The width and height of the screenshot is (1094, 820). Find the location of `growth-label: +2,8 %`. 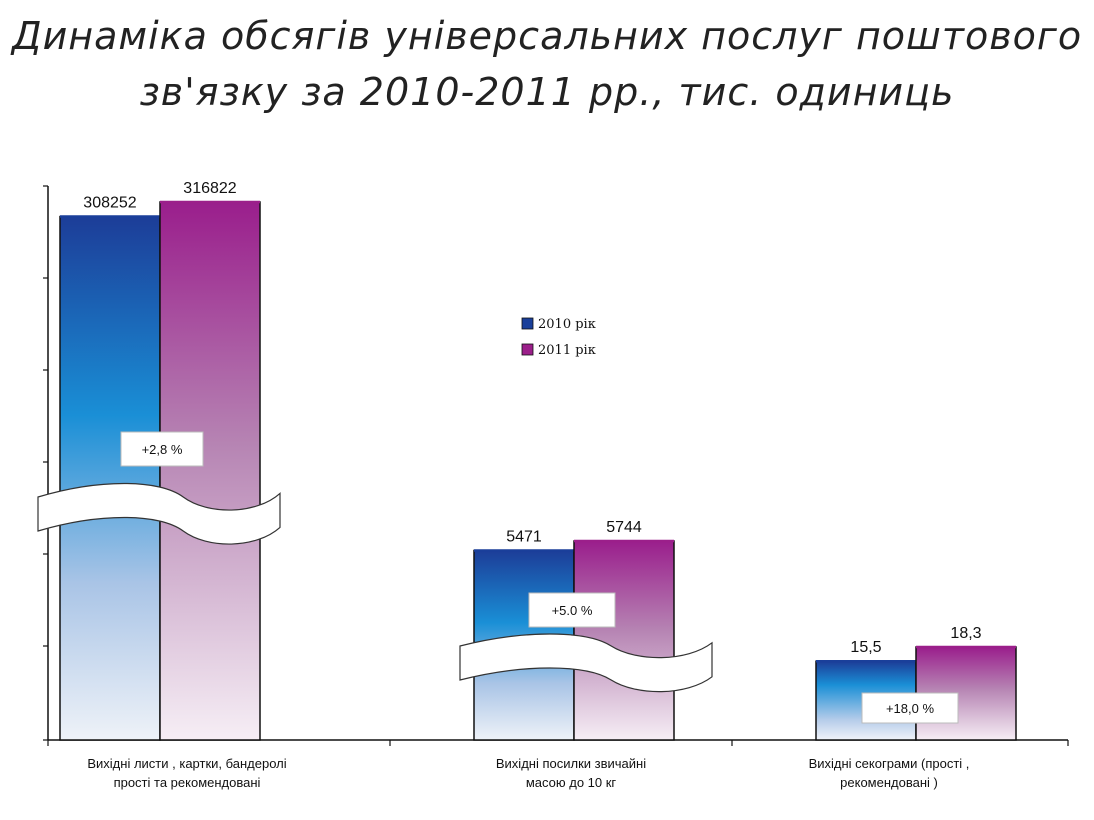

growth-label: +2,8 % is located at coordinates (162, 449).